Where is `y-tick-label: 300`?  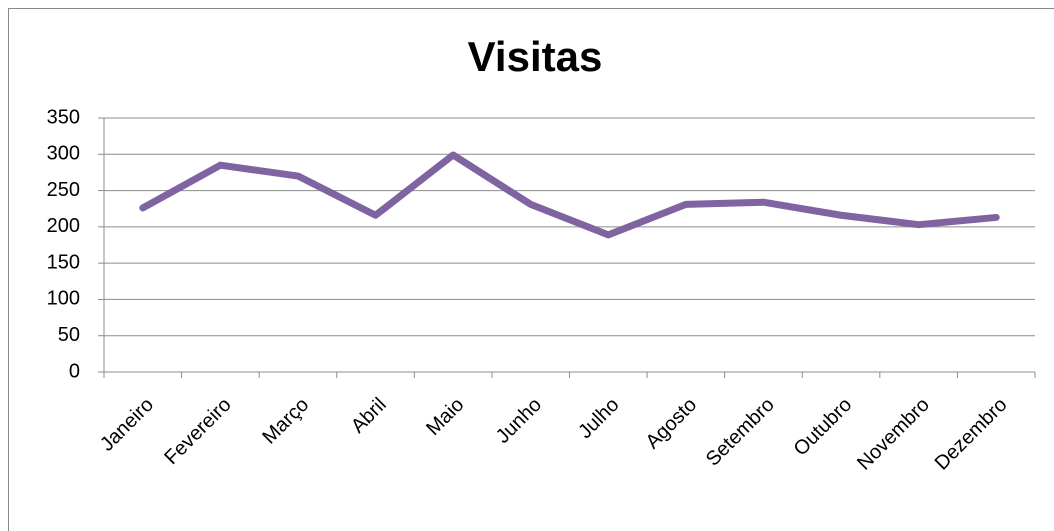 y-tick-label: 300 is located at coordinates (63, 154).